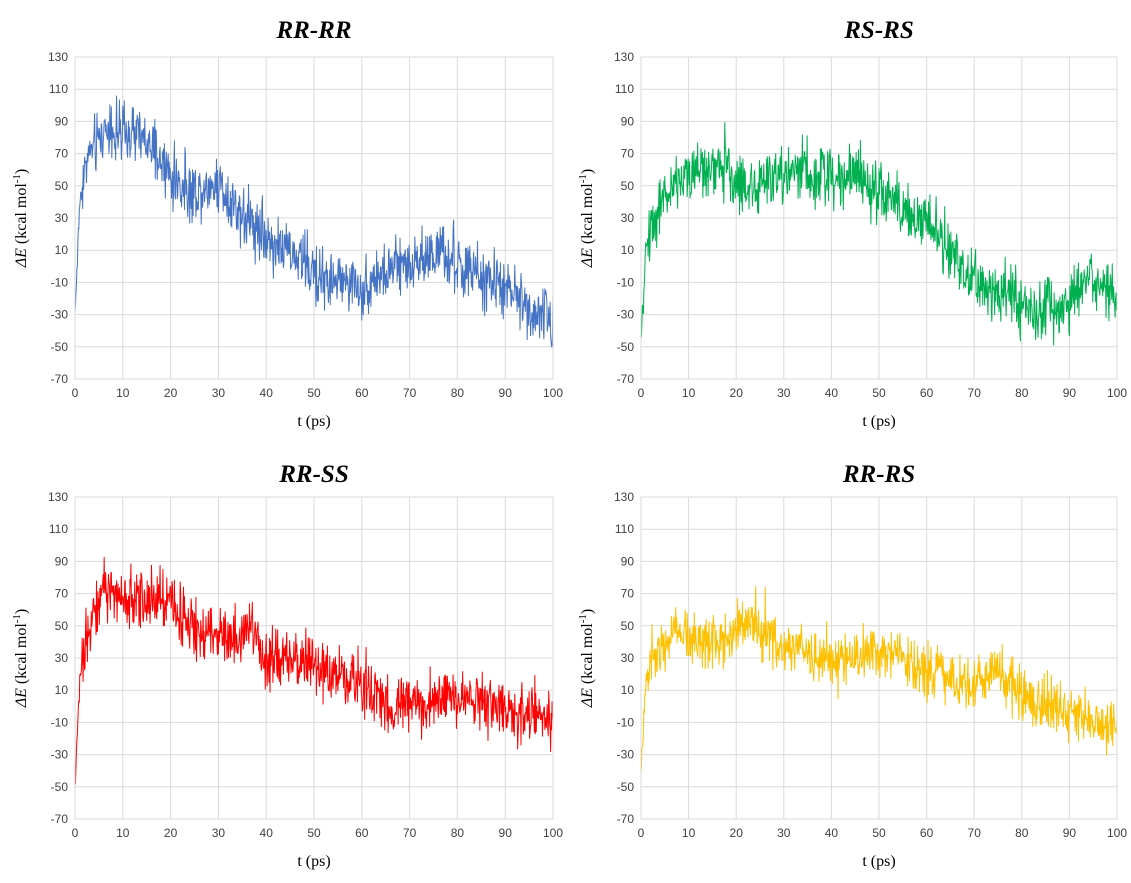 The image size is (1131, 883). Describe the element at coordinates (878, 30) in the screenshot. I see `chart-title: RS-RS` at that location.